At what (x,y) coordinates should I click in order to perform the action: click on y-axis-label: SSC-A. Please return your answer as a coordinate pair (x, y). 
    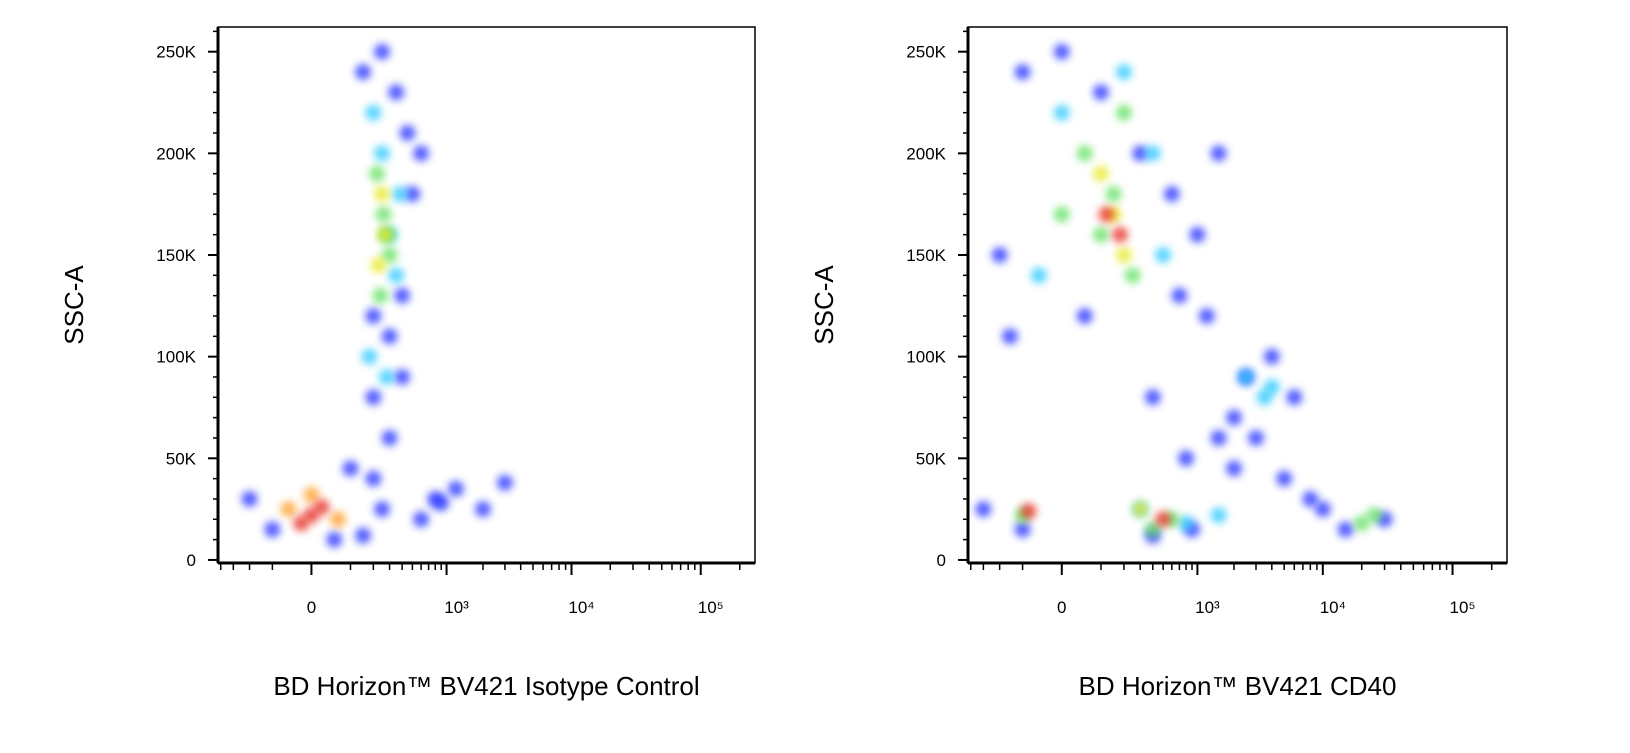
    Looking at the image, I should click on (74, 305).